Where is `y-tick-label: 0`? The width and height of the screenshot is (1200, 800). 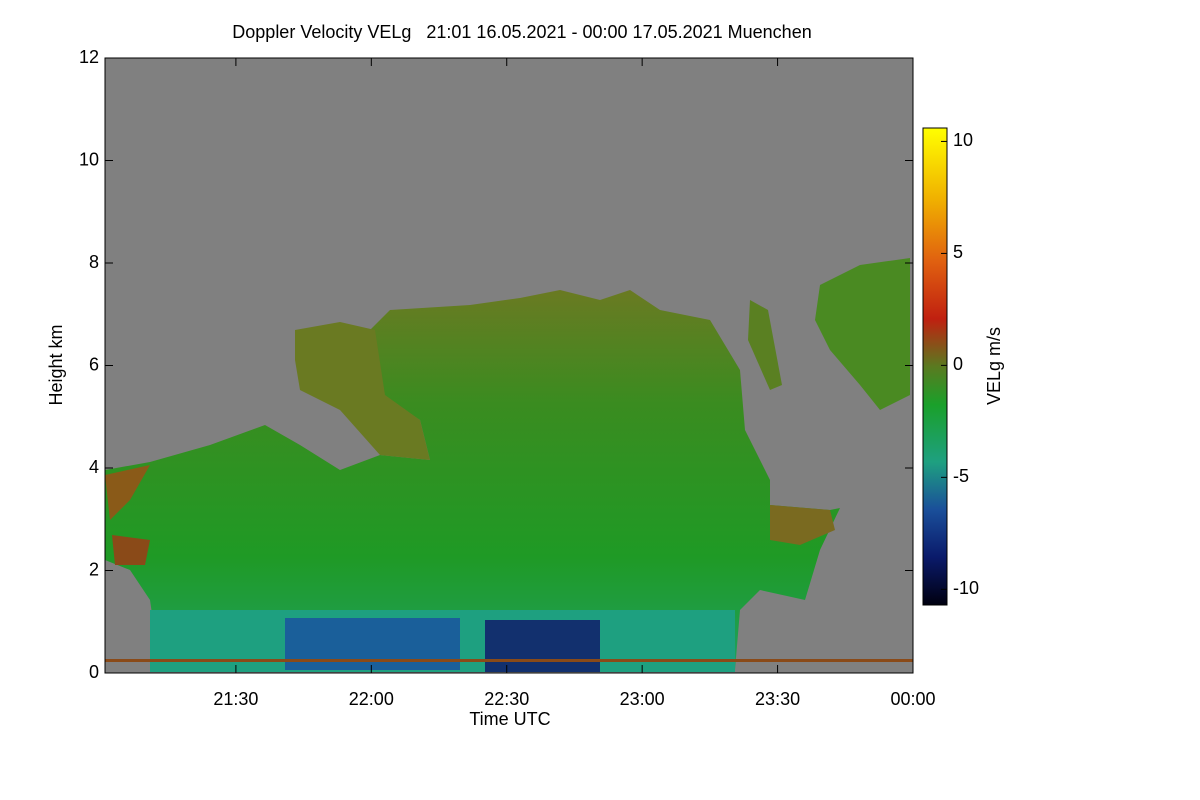 y-tick-label: 0 is located at coordinates (94, 672).